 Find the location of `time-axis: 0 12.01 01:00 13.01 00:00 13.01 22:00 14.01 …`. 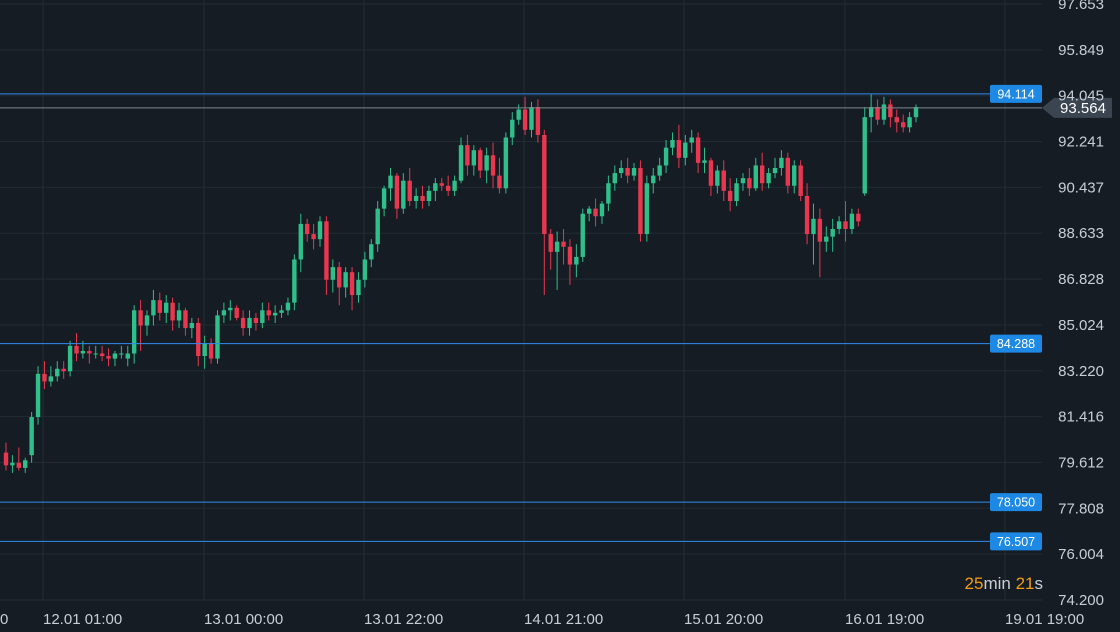

time-axis: 0 12.01 01:00 13.01 00:00 13.01 22:00 14.01 … is located at coordinates (542, 619).